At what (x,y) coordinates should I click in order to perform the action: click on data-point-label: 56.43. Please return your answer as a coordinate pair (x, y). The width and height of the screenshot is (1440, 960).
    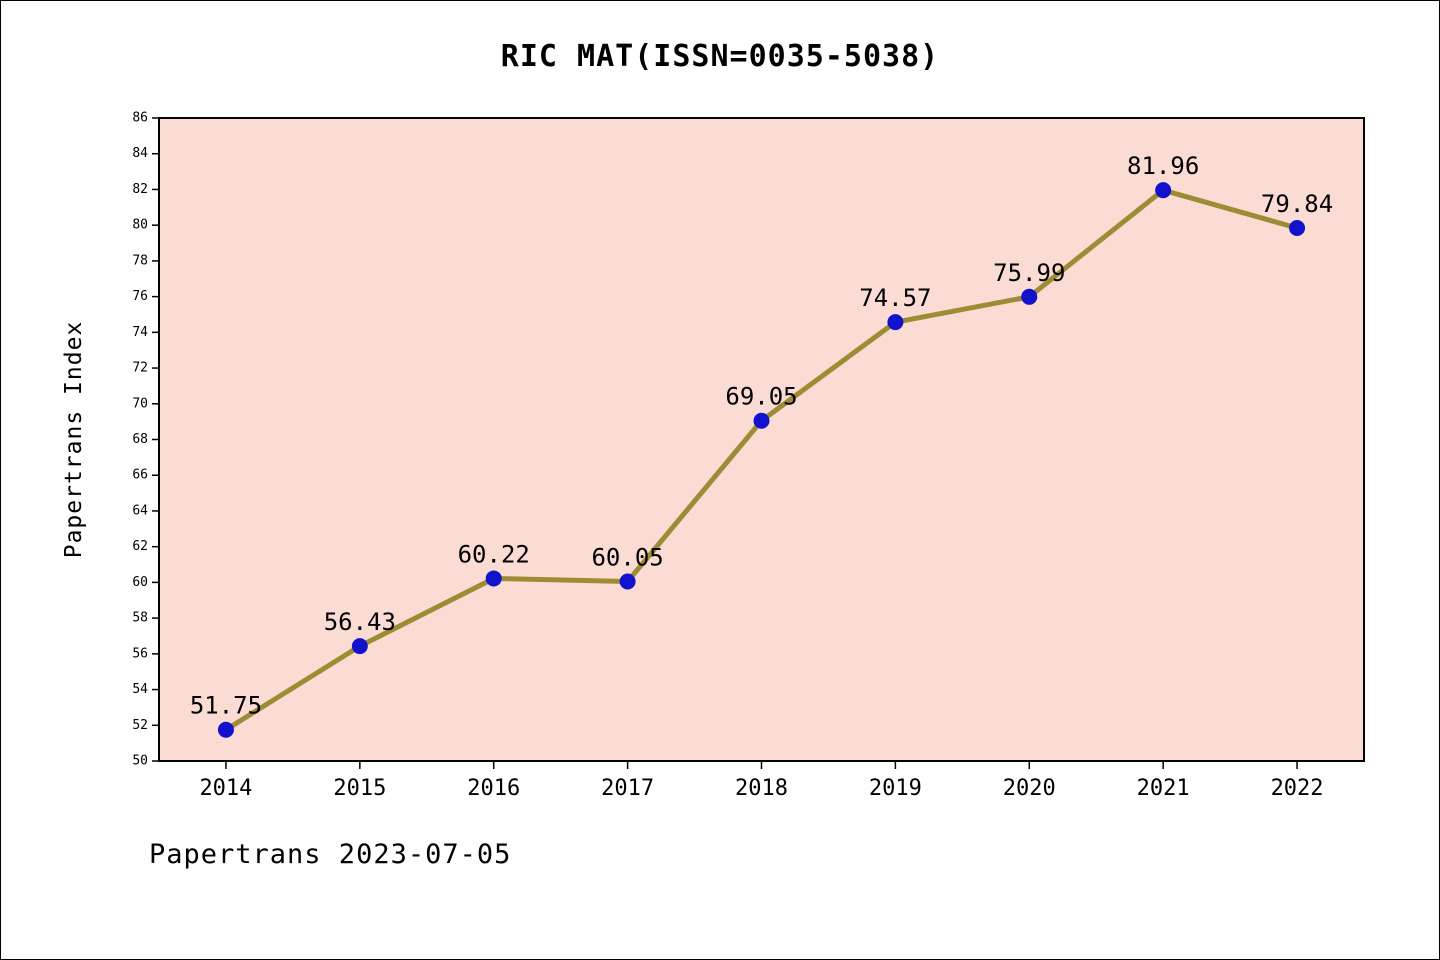
    Looking at the image, I should click on (360, 622).